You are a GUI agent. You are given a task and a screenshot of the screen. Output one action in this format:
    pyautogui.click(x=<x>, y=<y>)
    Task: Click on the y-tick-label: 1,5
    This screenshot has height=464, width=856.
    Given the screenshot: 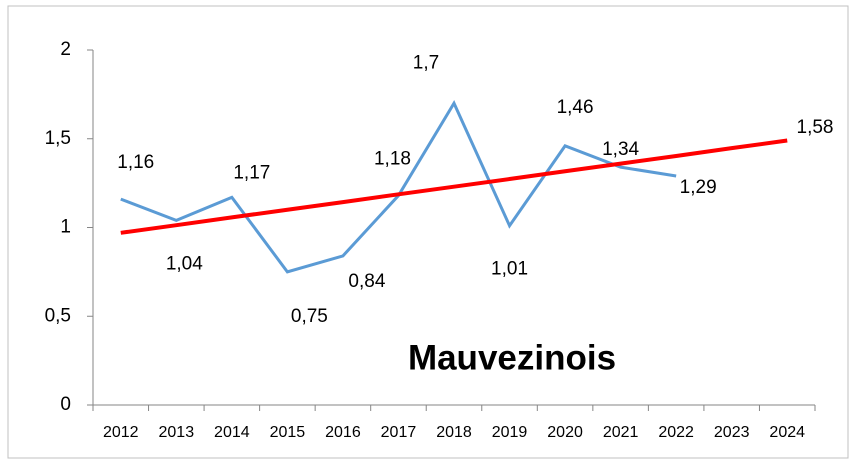 What is the action you would take?
    pyautogui.click(x=58, y=138)
    